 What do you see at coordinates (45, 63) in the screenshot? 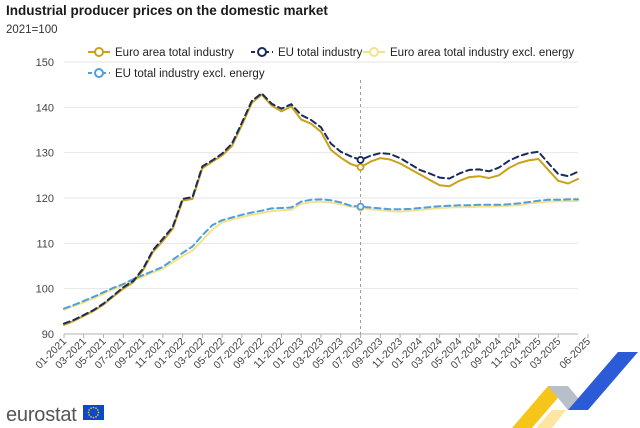
I see `y-tick-label: 150` at bounding box center [45, 63].